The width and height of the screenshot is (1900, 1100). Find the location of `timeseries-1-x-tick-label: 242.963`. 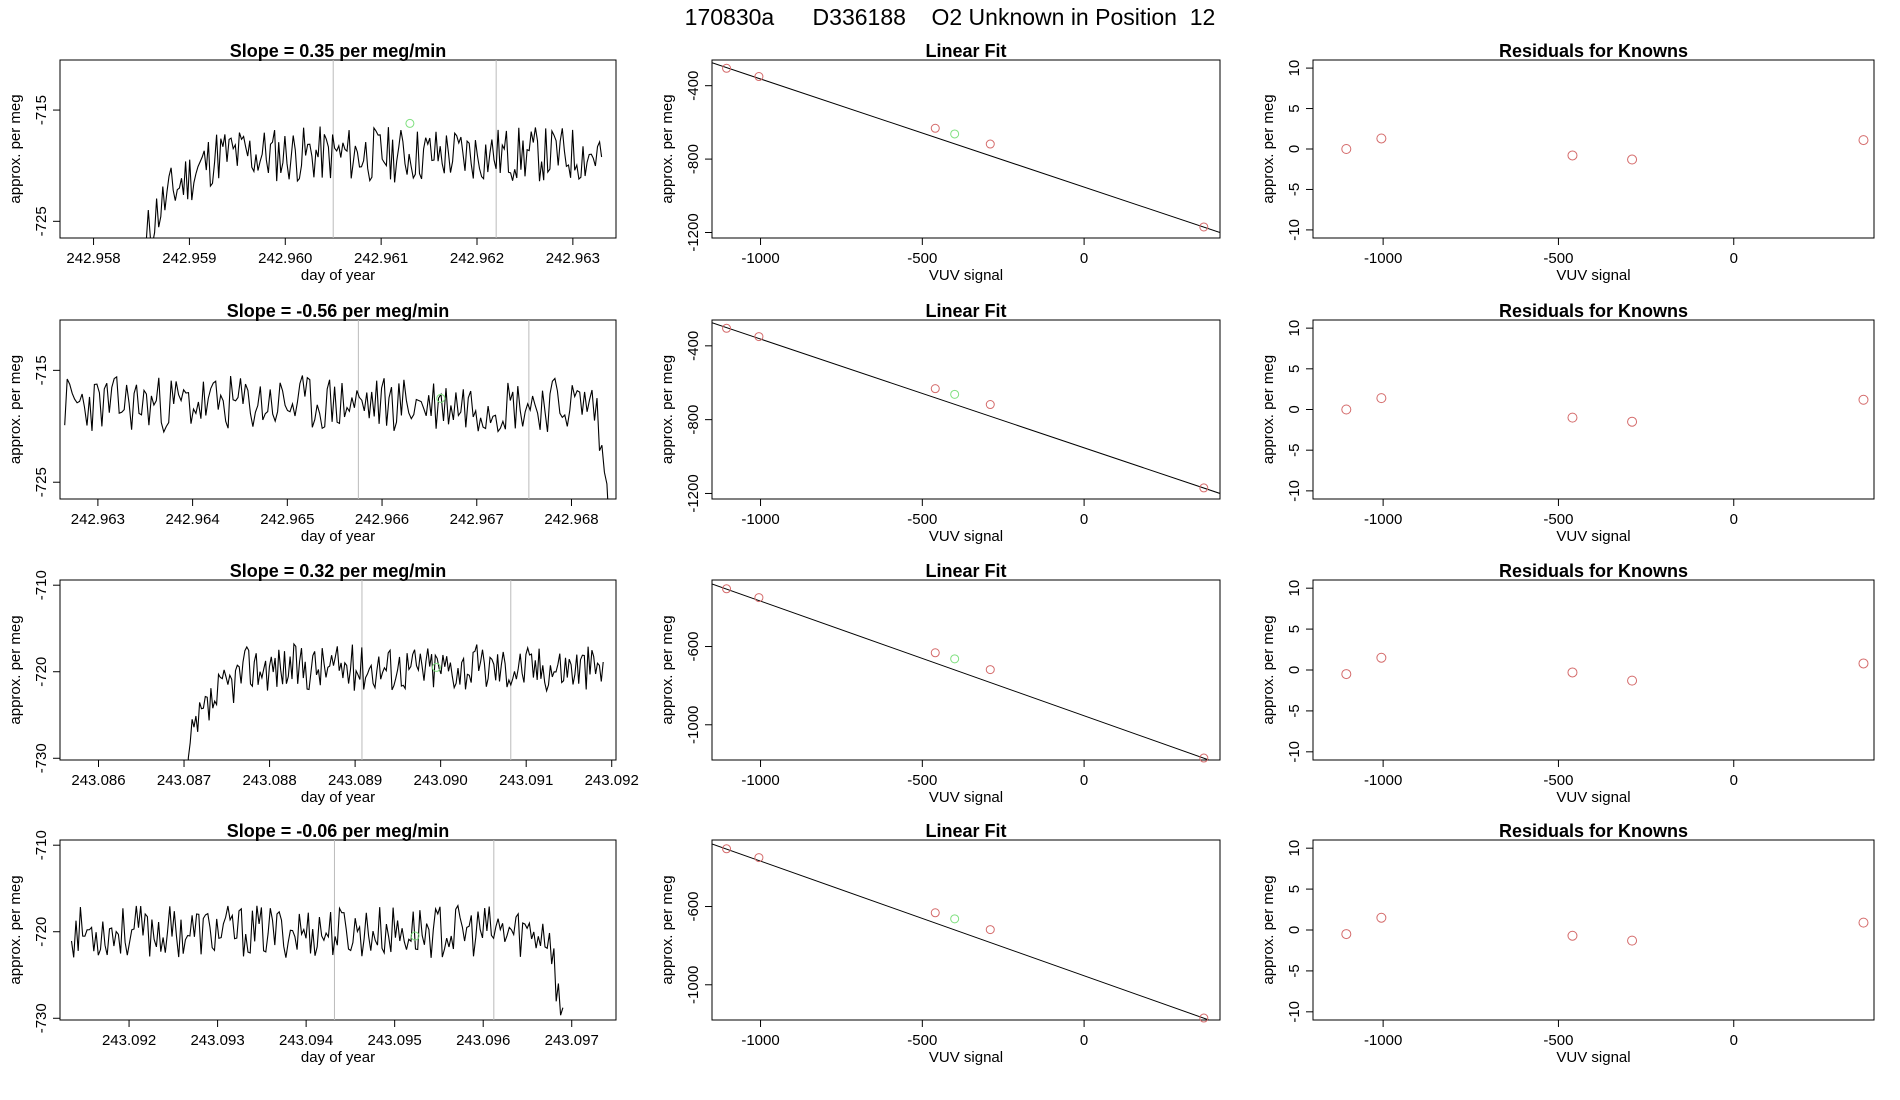

timeseries-1-x-tick-label: 242.963 is located at coordinates (573, 258).